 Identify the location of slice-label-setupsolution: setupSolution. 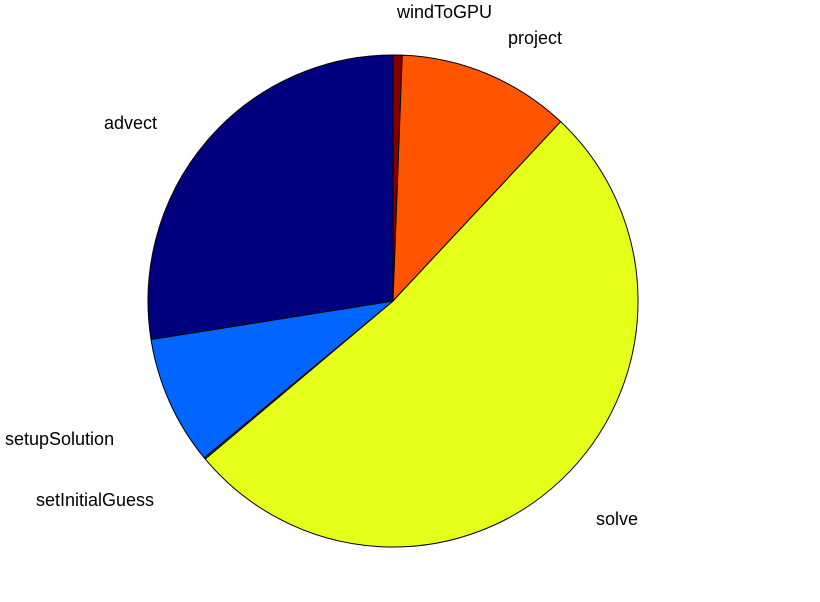
(59, 439).